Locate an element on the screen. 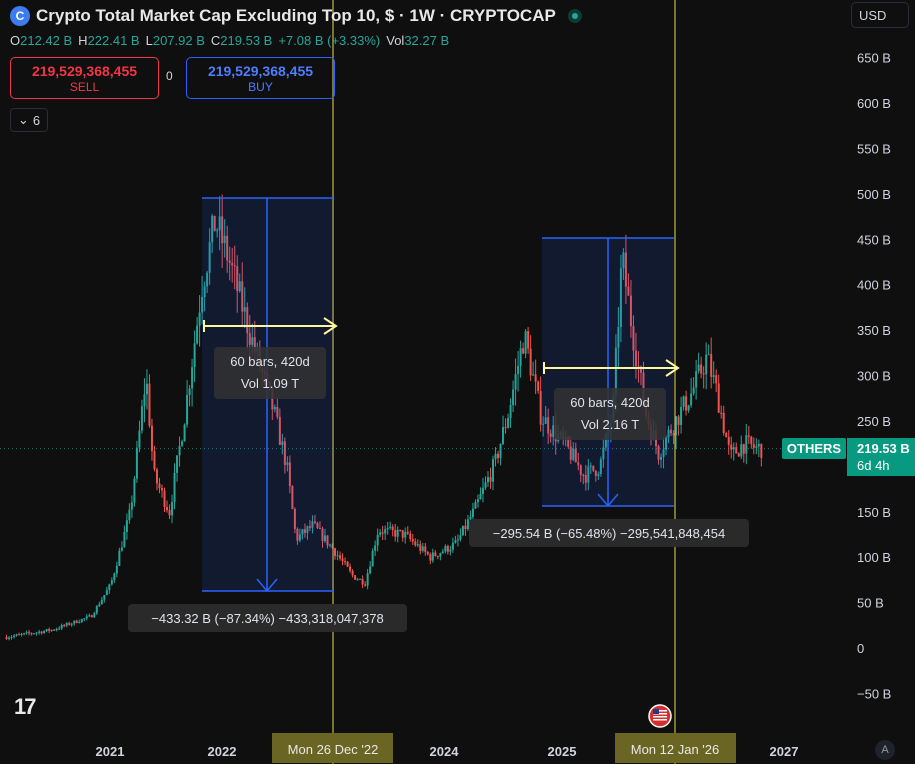  crosshair-time-box is located at coordinates (675, 748).